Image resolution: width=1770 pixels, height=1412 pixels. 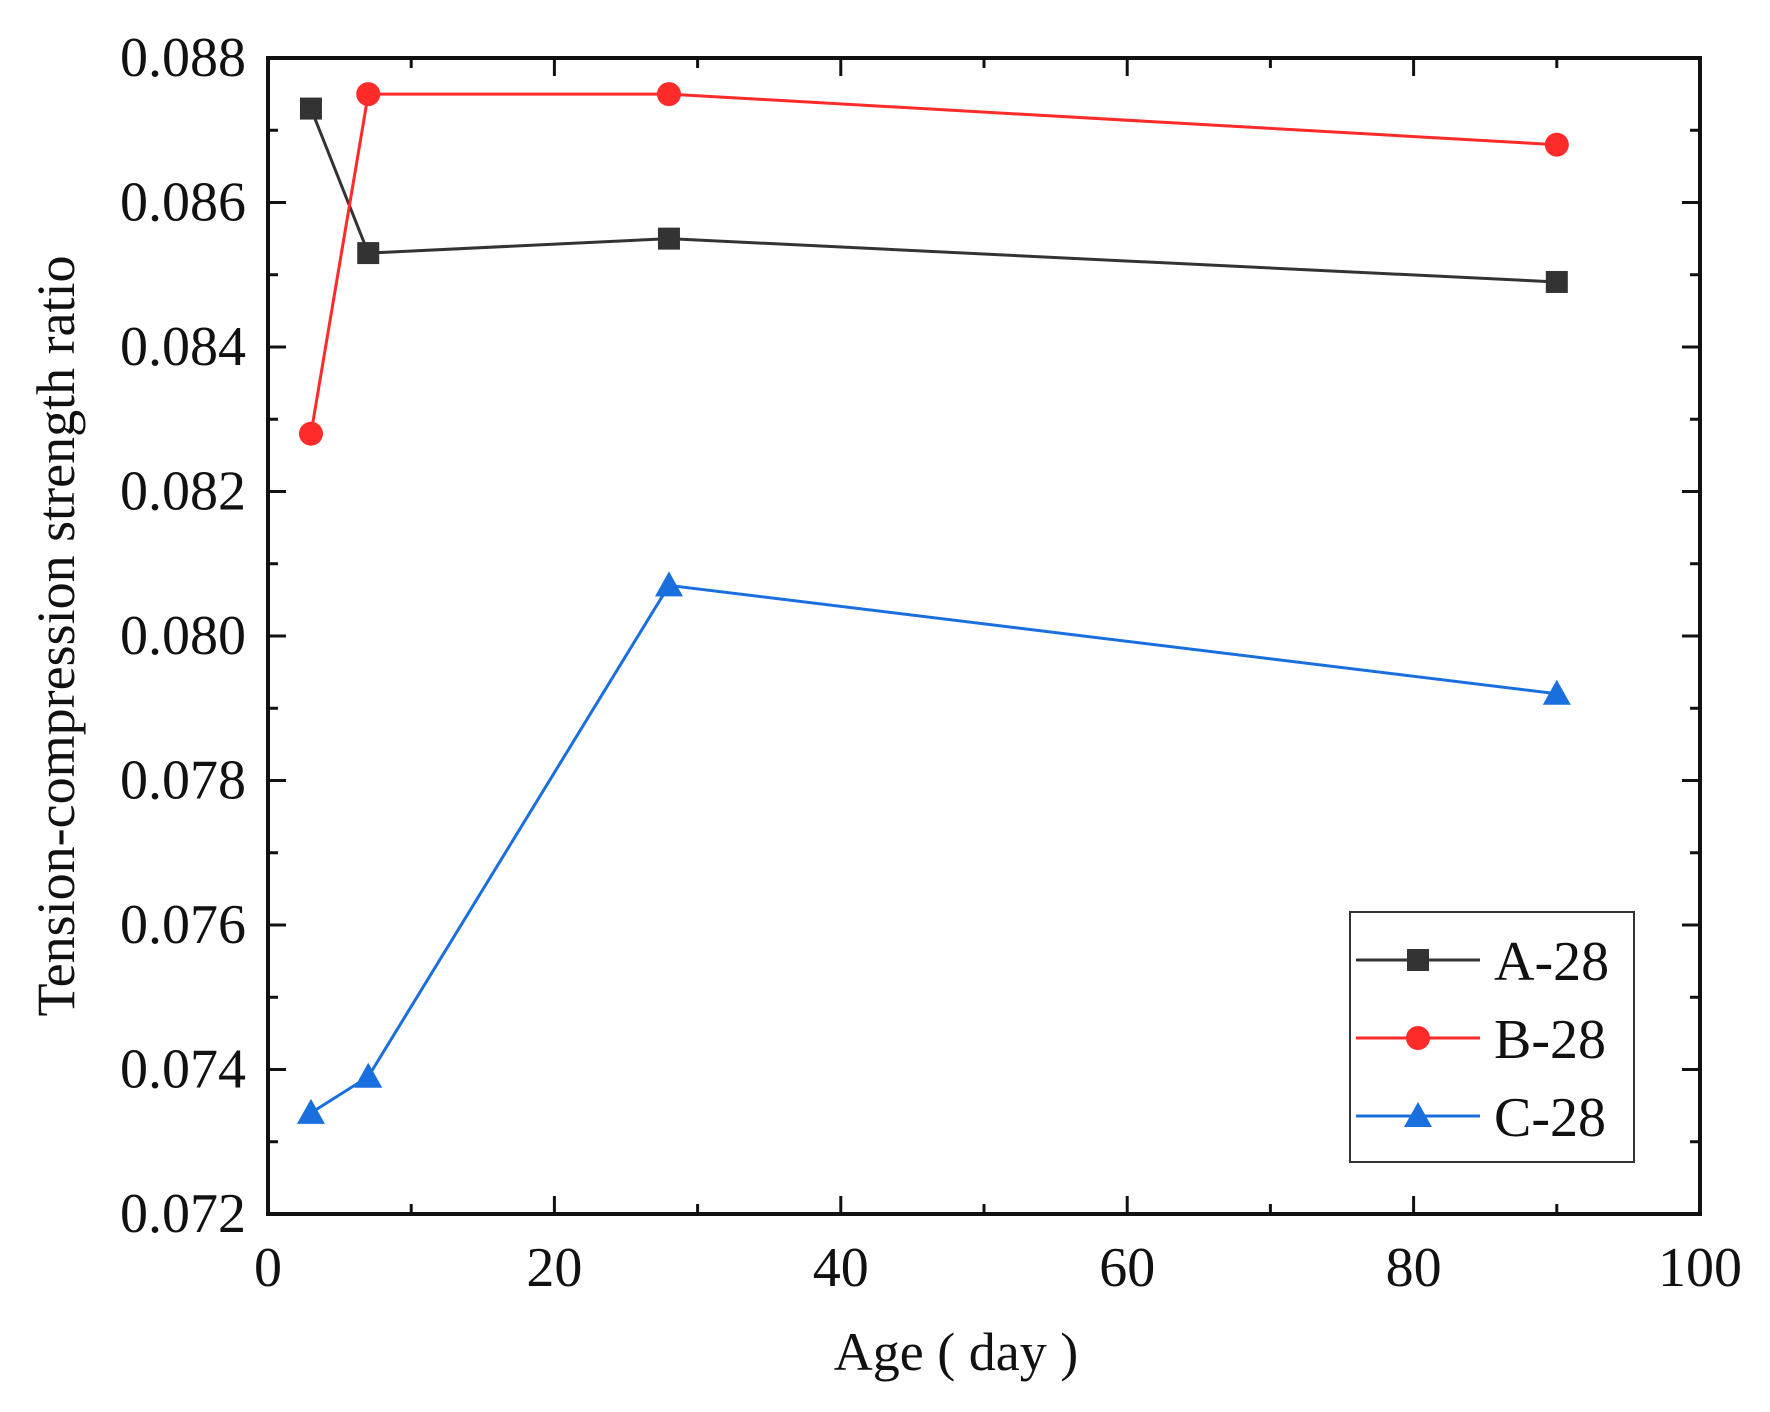 What do you see at coordinates (1481, 1040) in the screenshot?
I see `legend-entry-B-28: B-28` at bounding box center [1481, 1040].